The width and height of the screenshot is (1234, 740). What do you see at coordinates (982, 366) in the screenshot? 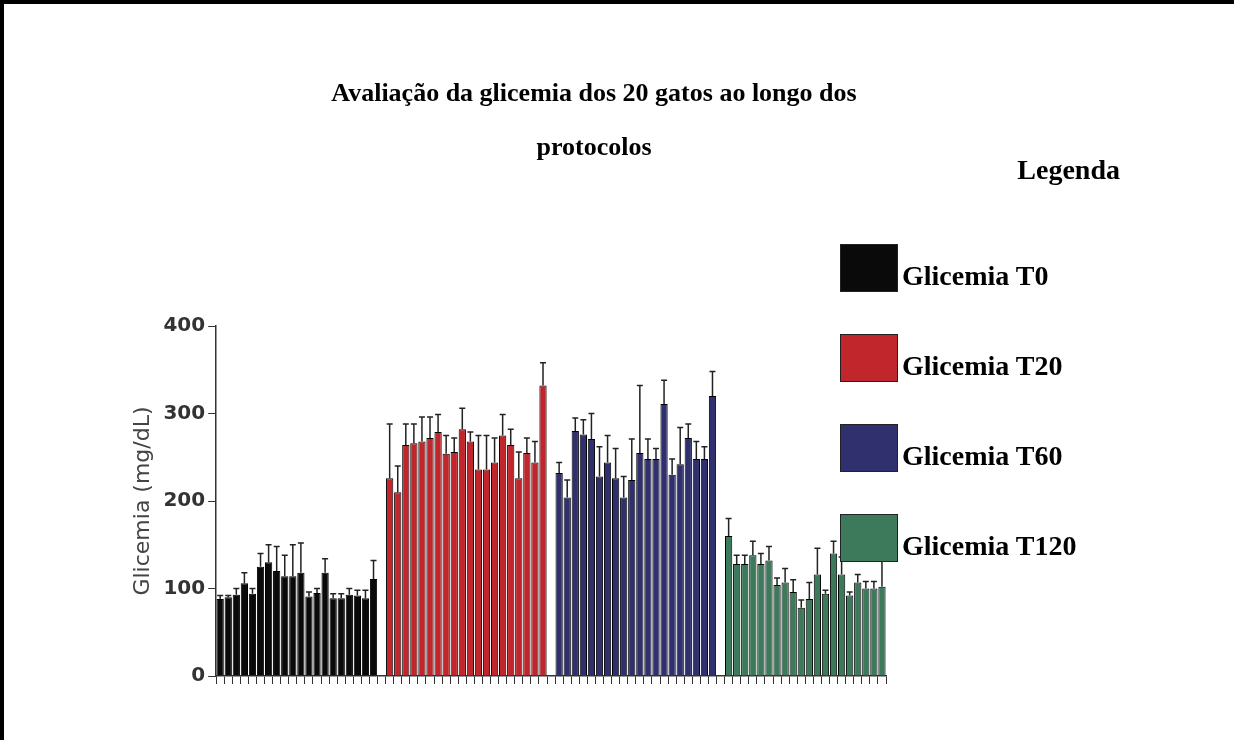
I see `legend-label: Glicemia T20` at bounding box center [982, 366].